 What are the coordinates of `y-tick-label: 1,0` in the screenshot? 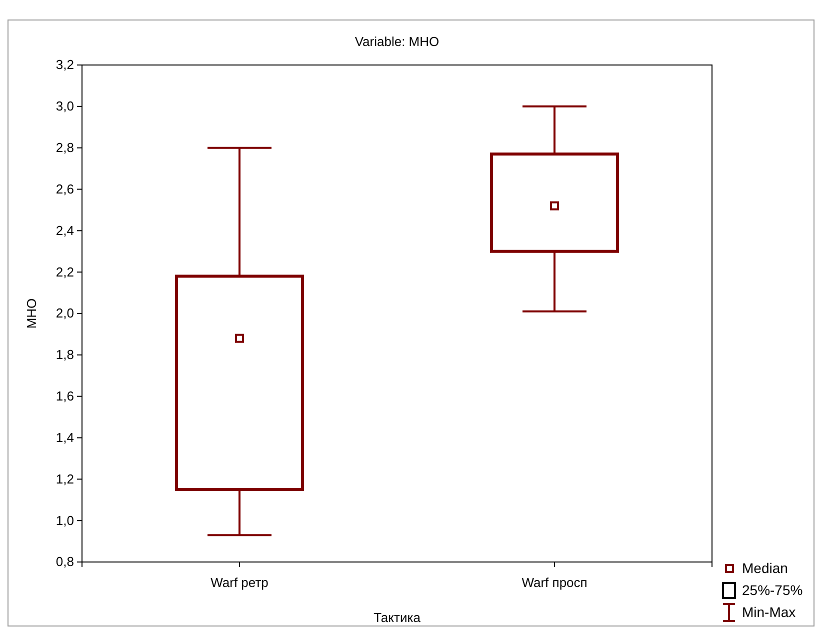 It's located at (65, 520).